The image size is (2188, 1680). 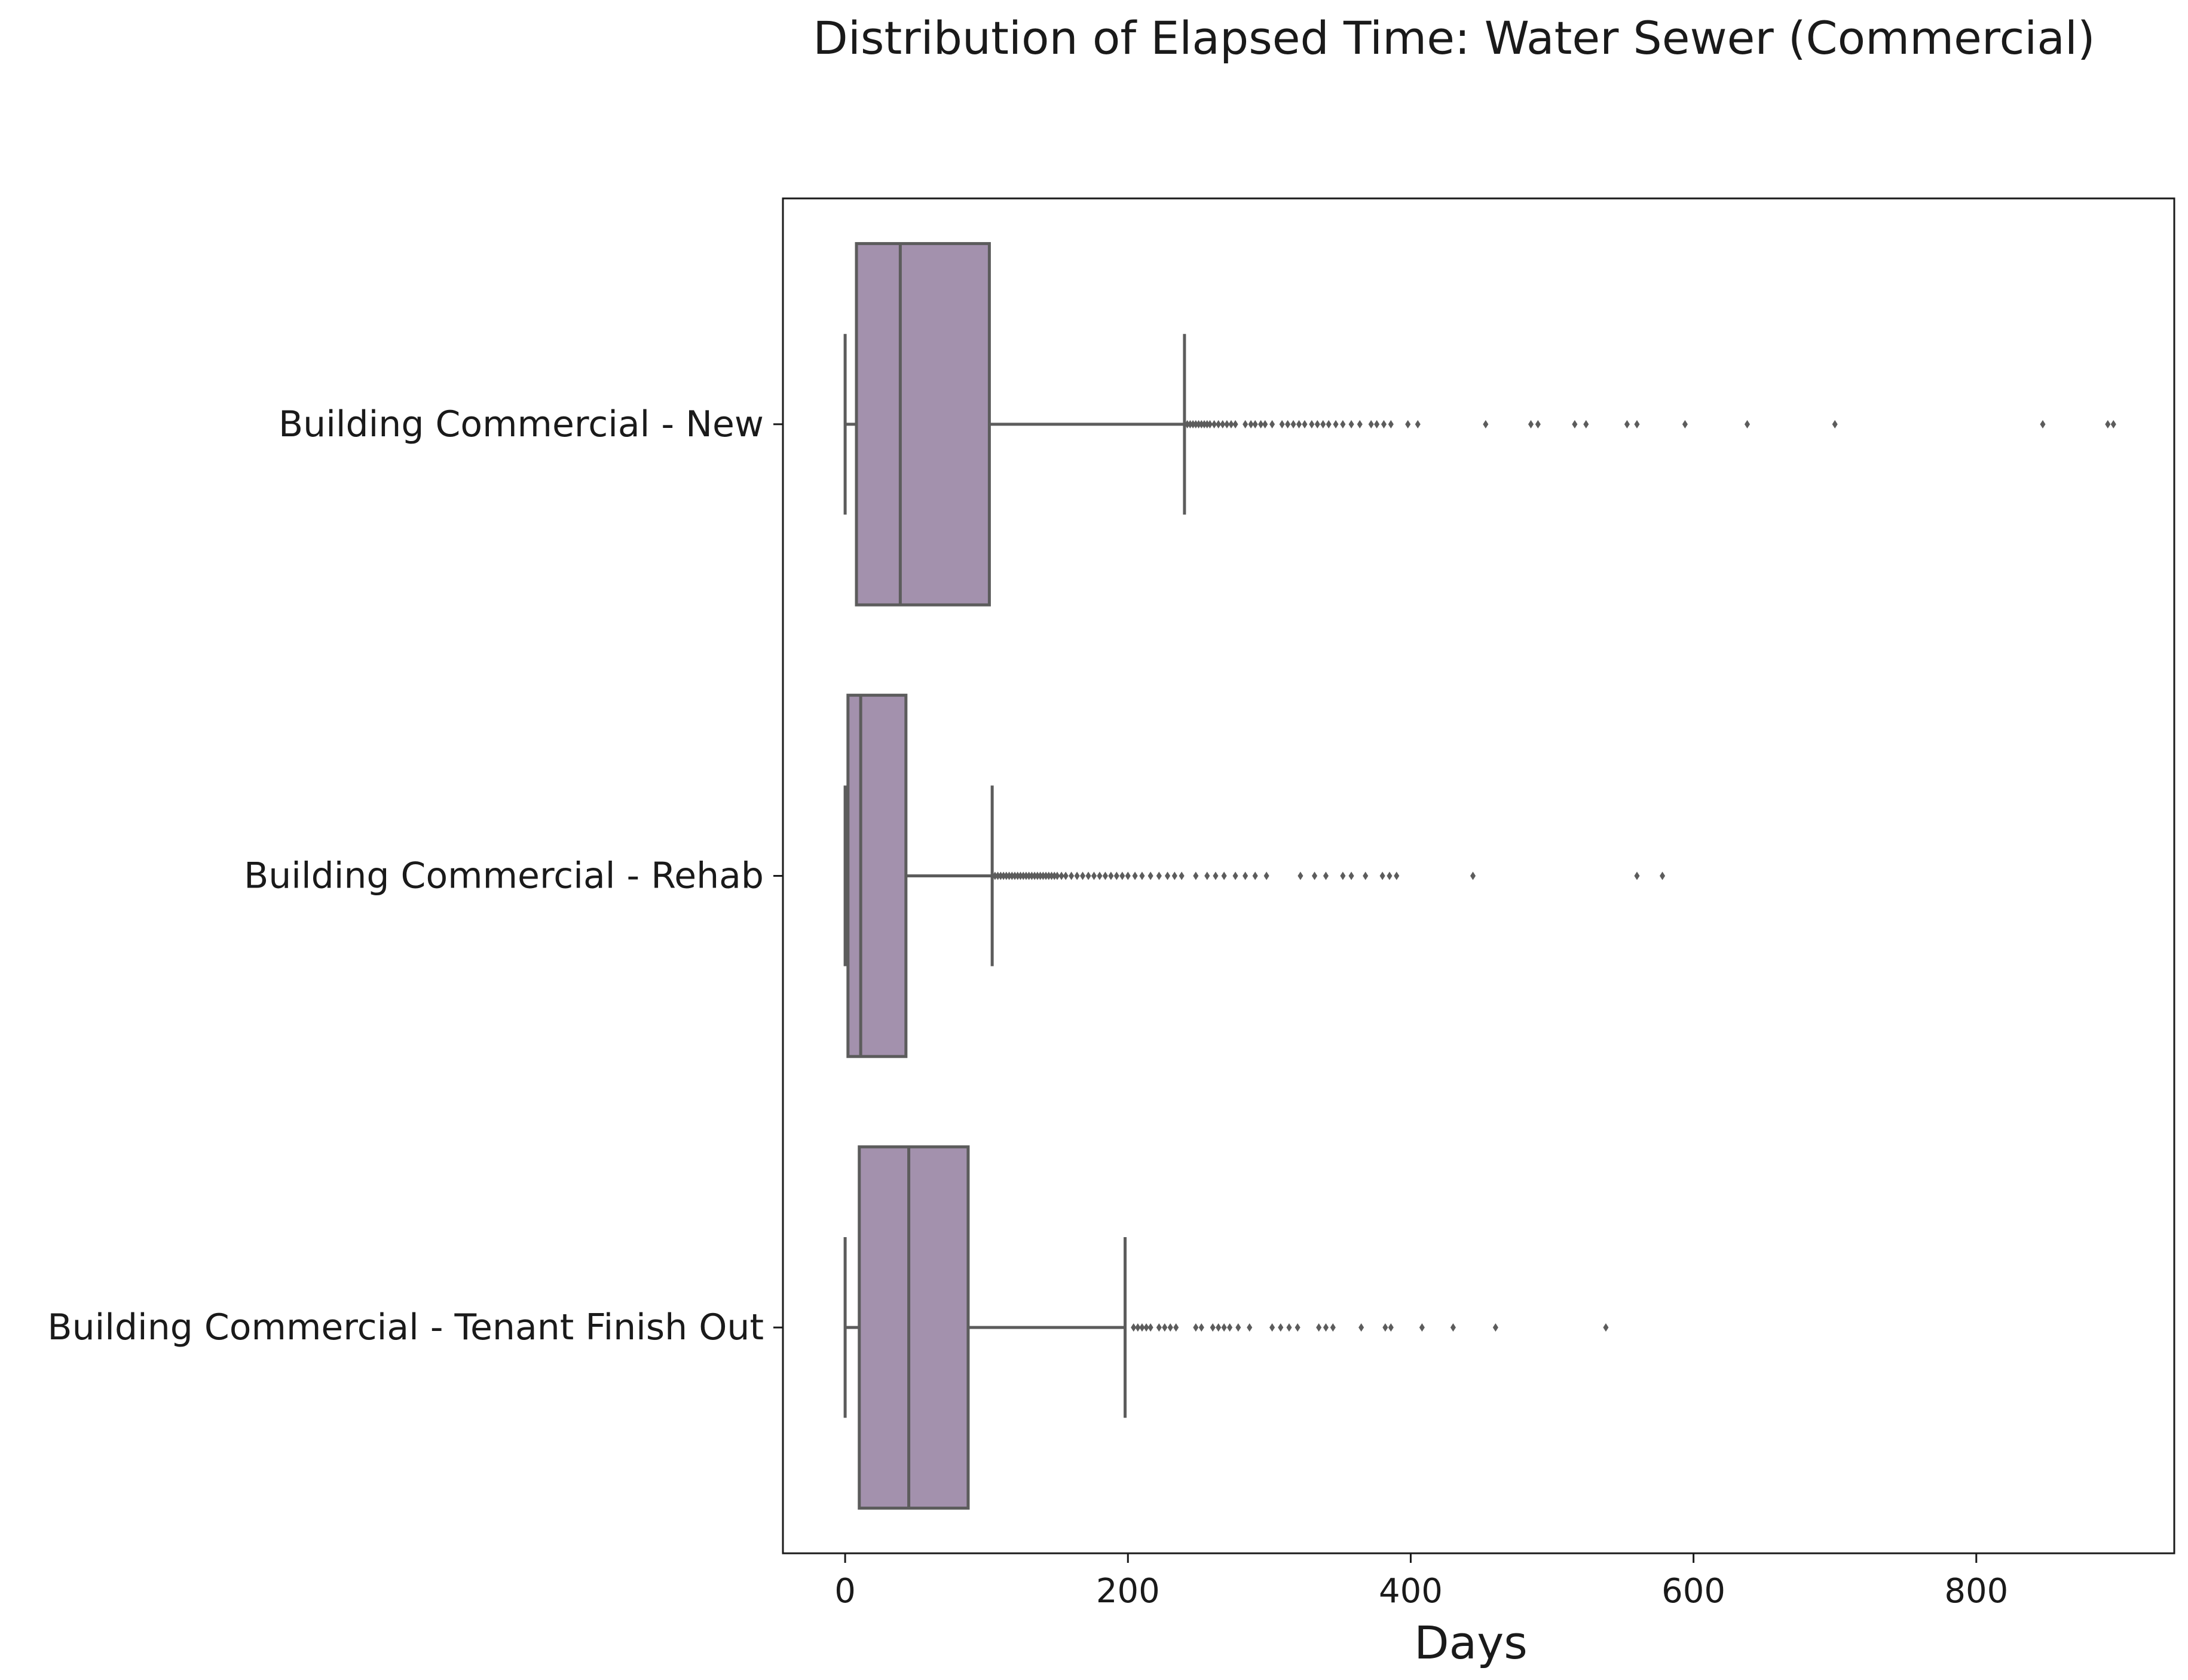 I want to click on x-axis-label: Days, so click(x=1471, y=1642).